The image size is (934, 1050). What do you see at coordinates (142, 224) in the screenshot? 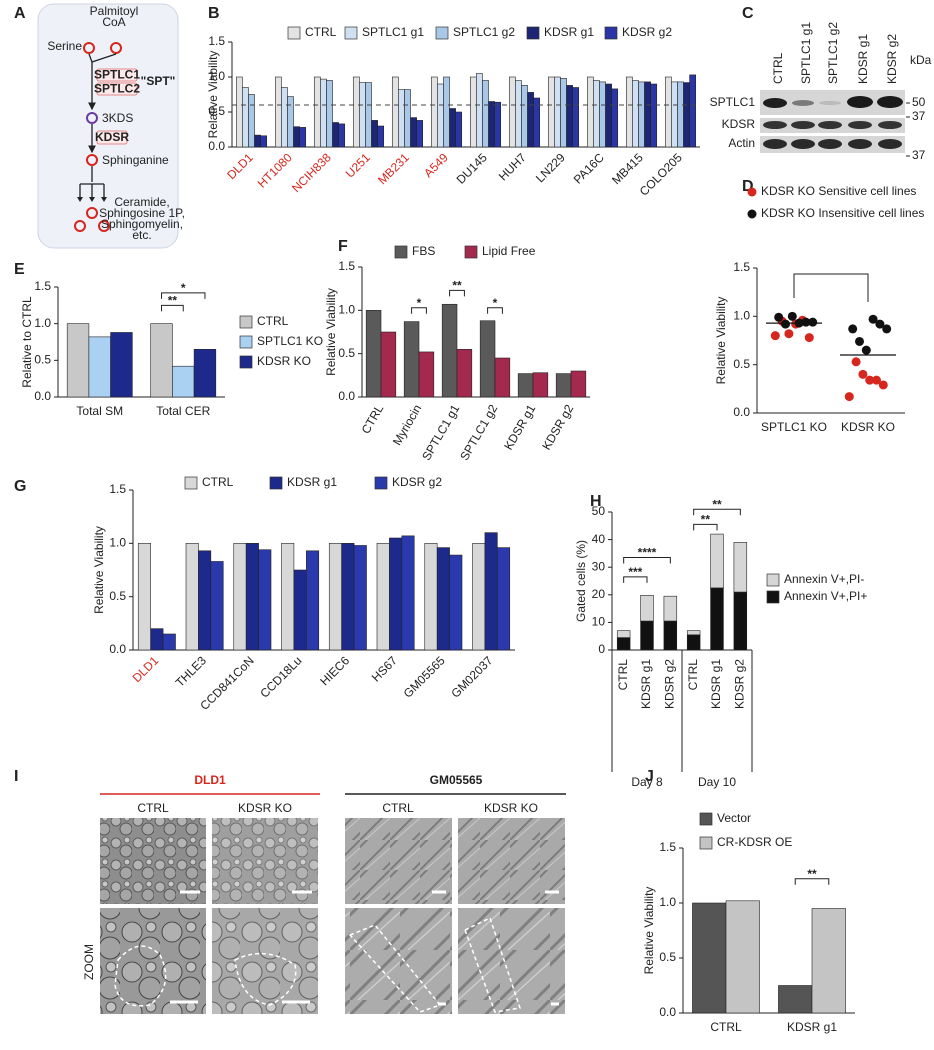
I see `product-label: Sphingomyelin,` at bounding box center [142, 224].